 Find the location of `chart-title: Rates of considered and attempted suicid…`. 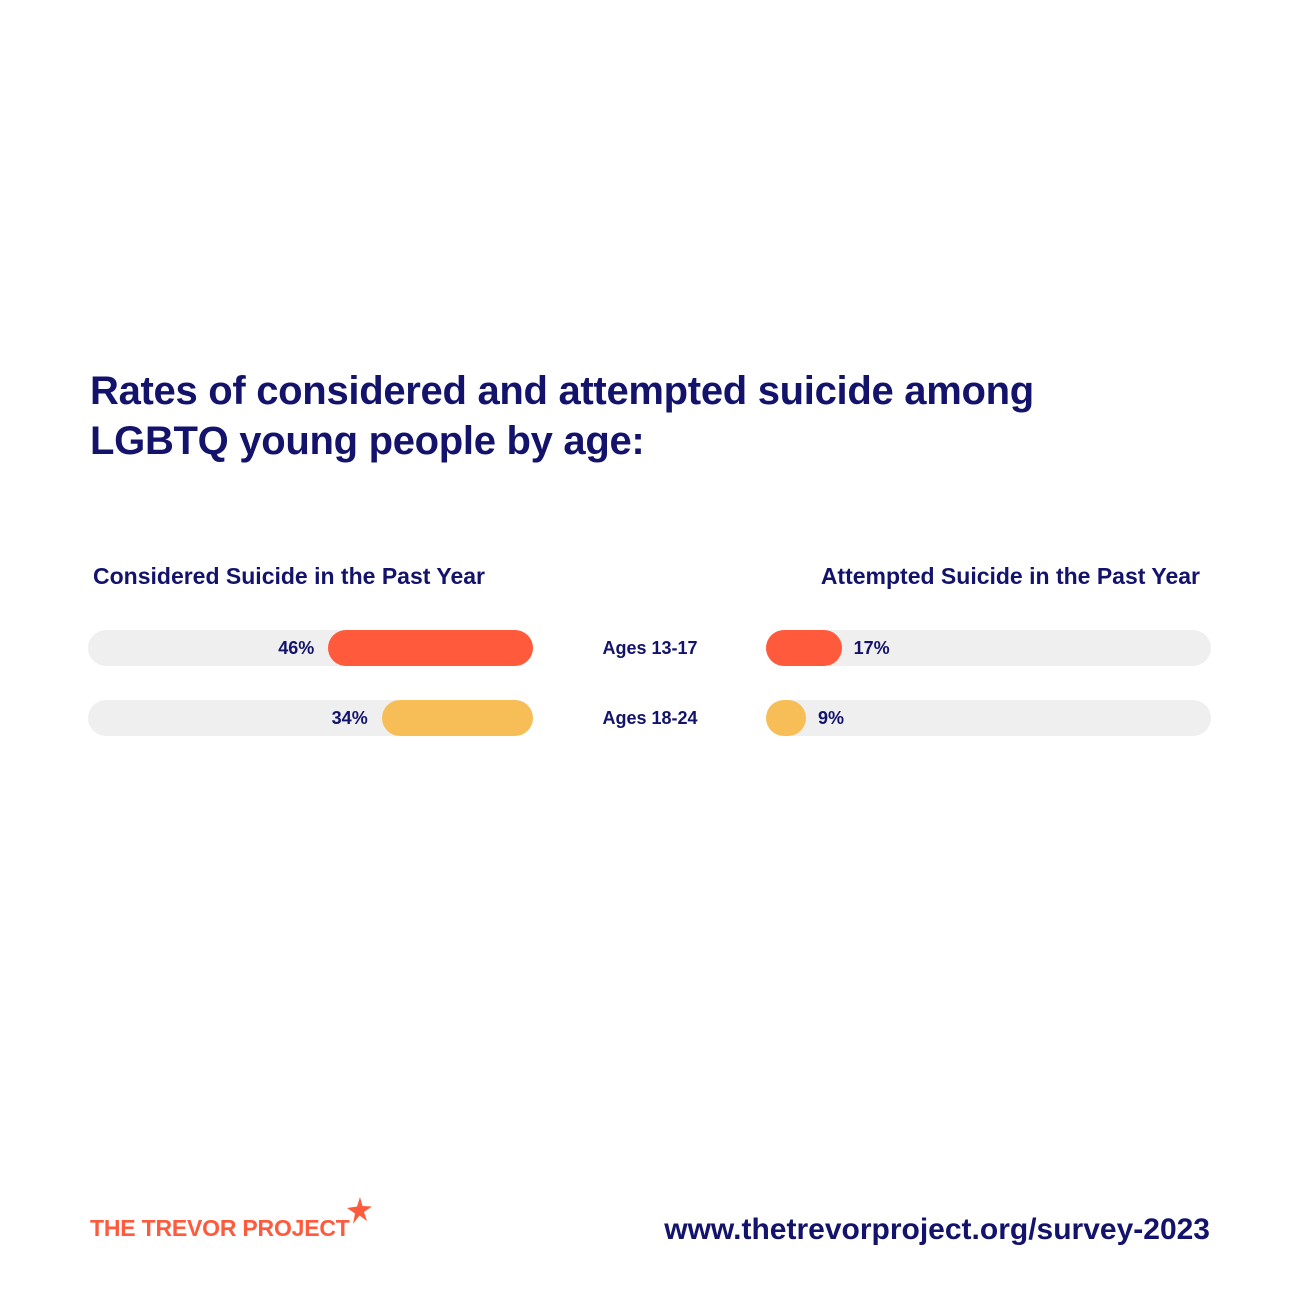

chart-title: Rates of considered and attempted suicid… is located at coordinates (620, 416).